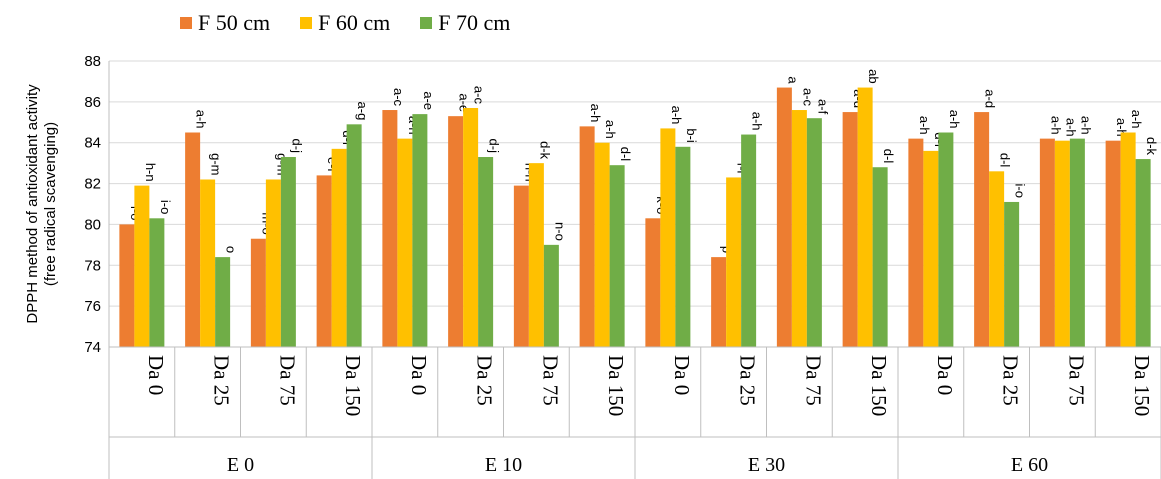 This screenshot has width=1161, height=479. Describe the element at coordinates (1029, 465) in the screenshot. I see `group-label: E 60` at that location.